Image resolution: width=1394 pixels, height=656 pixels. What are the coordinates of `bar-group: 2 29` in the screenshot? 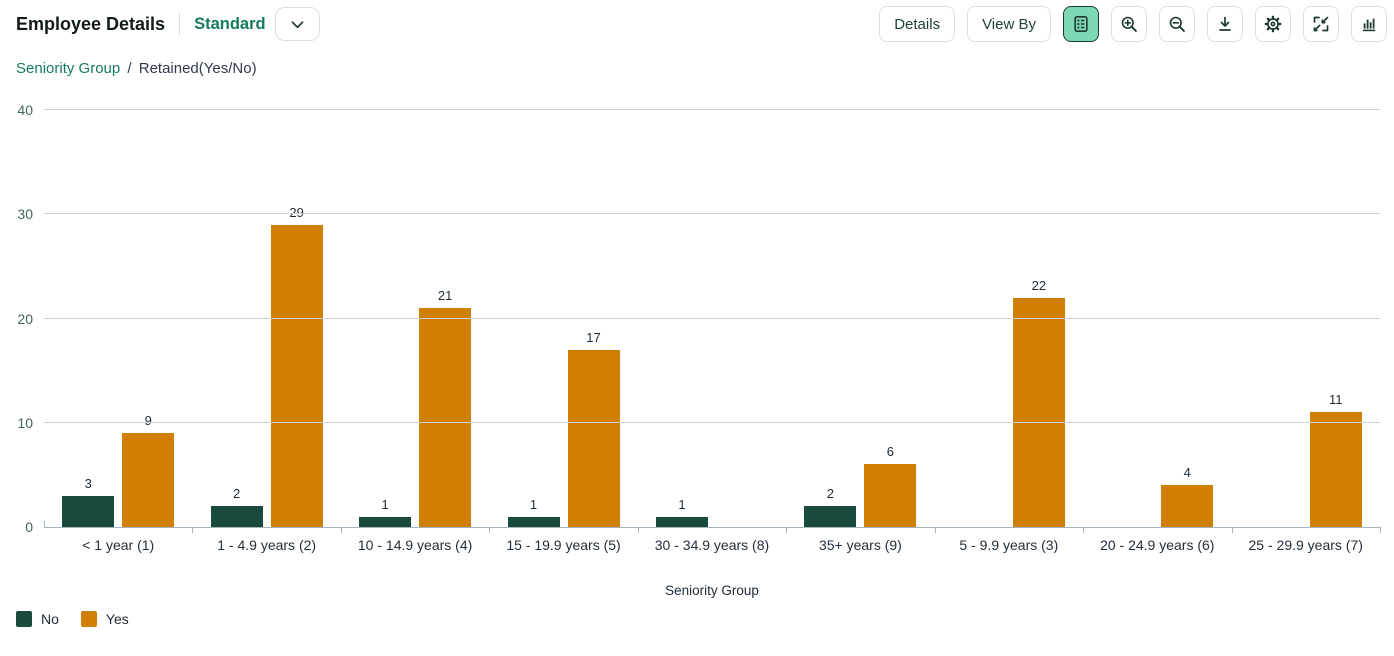 It's located at (266, 318).